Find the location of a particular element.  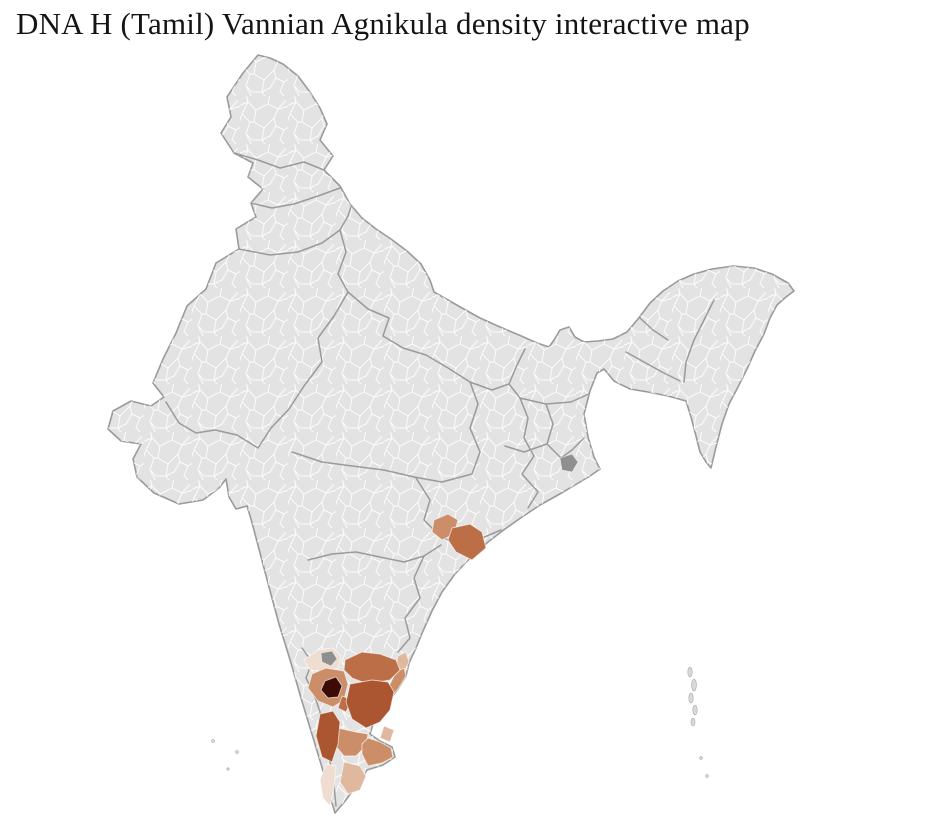

density-level-very-high is located at coordinates (355, 721).